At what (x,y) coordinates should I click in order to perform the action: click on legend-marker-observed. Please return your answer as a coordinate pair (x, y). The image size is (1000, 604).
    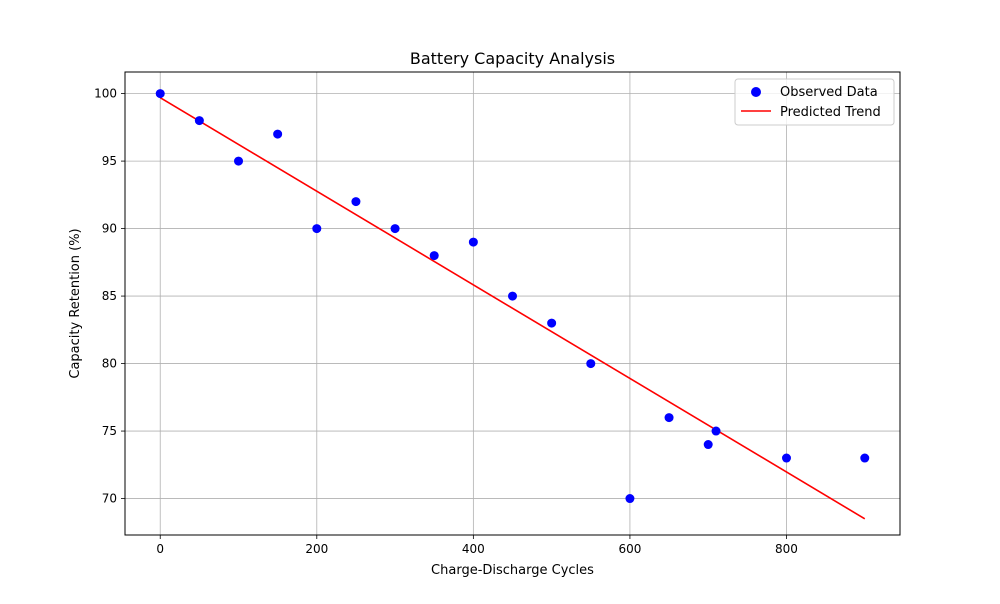
    Looking at the image, I should click on (756, 92).